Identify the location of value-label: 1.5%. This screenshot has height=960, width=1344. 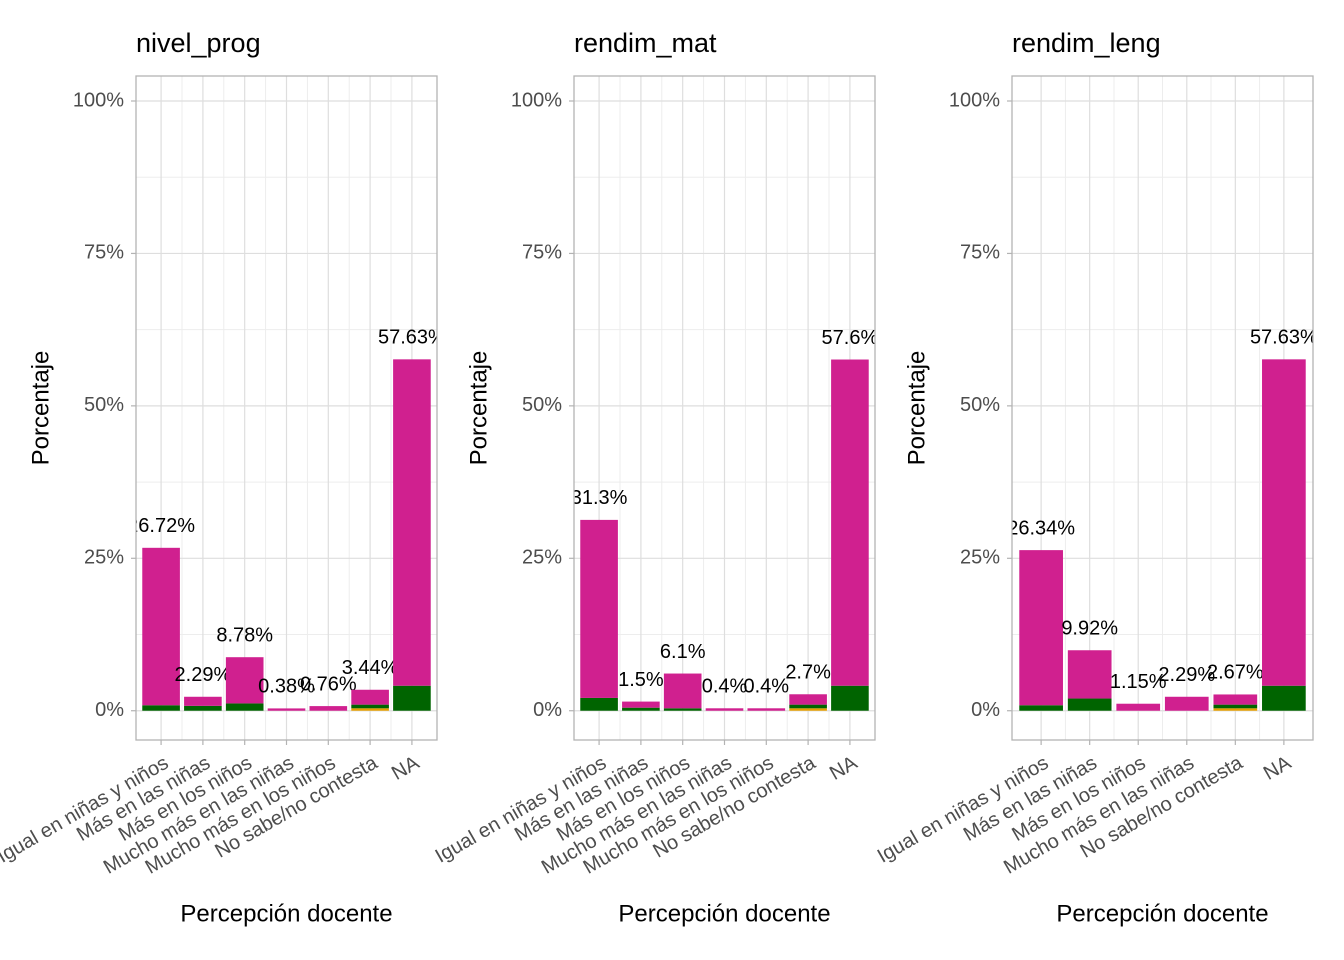
(641, 680).